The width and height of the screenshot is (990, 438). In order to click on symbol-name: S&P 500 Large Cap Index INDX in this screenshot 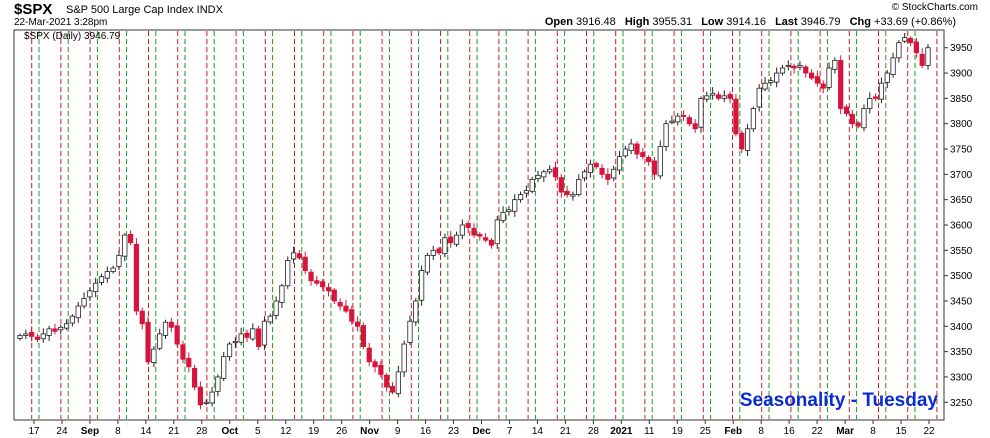, I will do `click(144, 10)`.